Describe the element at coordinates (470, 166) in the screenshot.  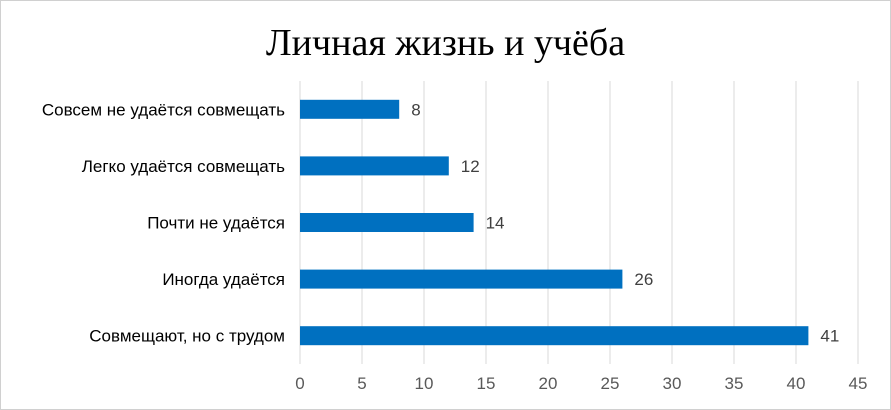
I see `data-label: 12` at that location.